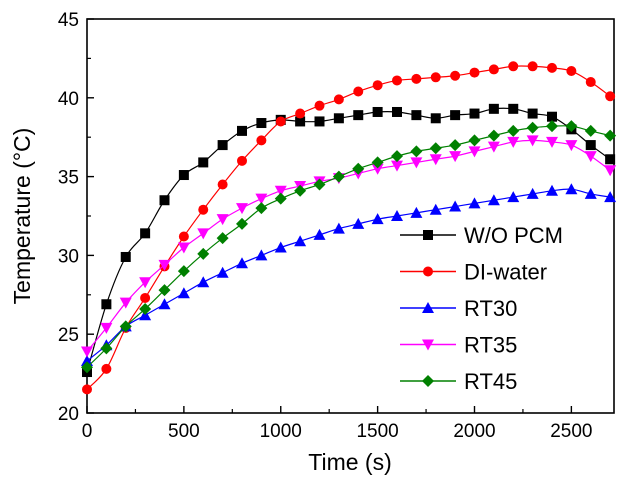 The image size is (619, 482). I want to click on legend-item-rt35: RT35, so click(458, 345).